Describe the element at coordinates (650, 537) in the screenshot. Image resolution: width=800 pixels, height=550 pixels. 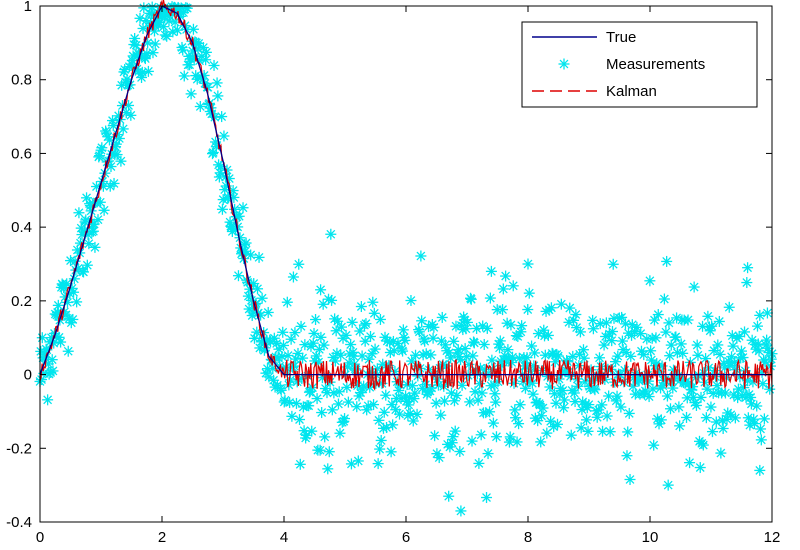
I see `x-tick-label: 10` at that location.